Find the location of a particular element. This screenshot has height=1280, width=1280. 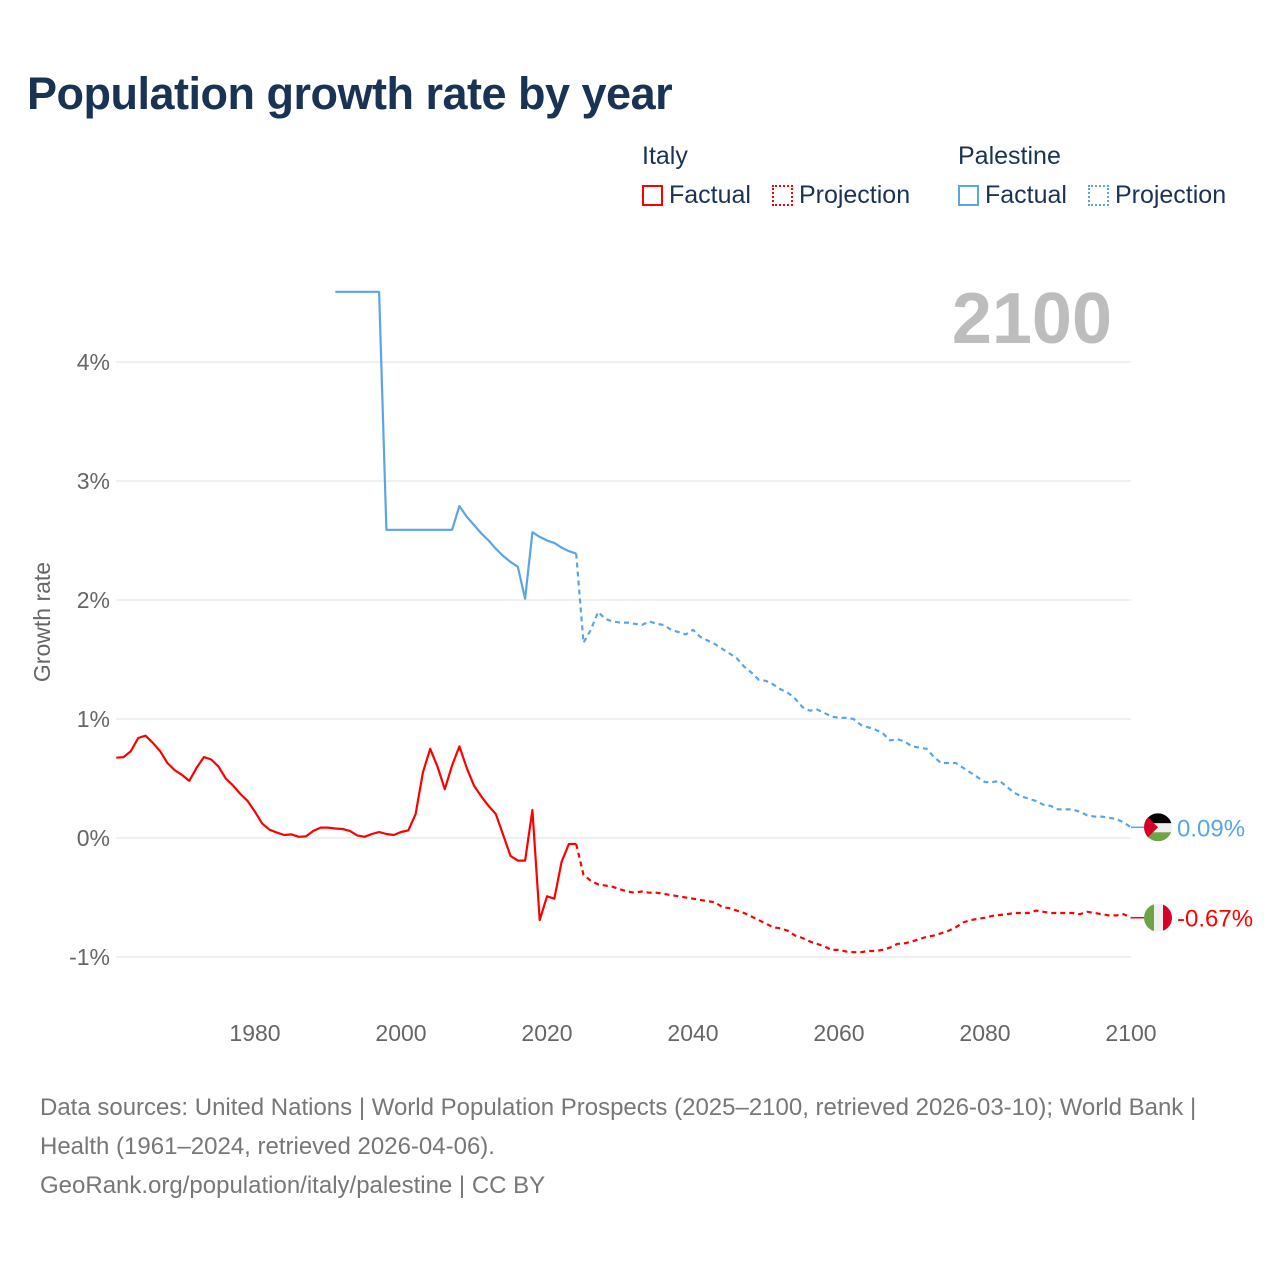

y-tick-label: 3% is located at coordinates (93, 481).